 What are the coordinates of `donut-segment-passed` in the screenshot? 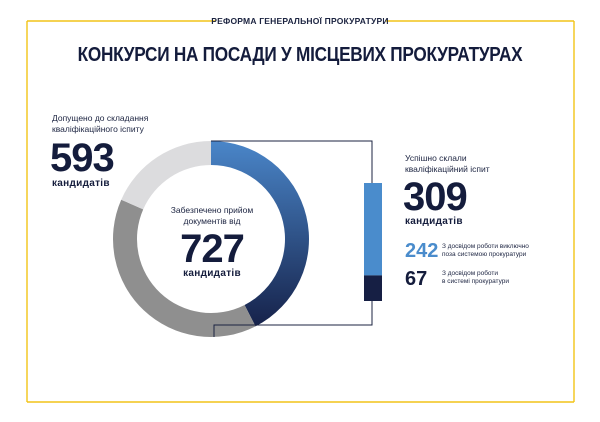 It's located at (260, 234).